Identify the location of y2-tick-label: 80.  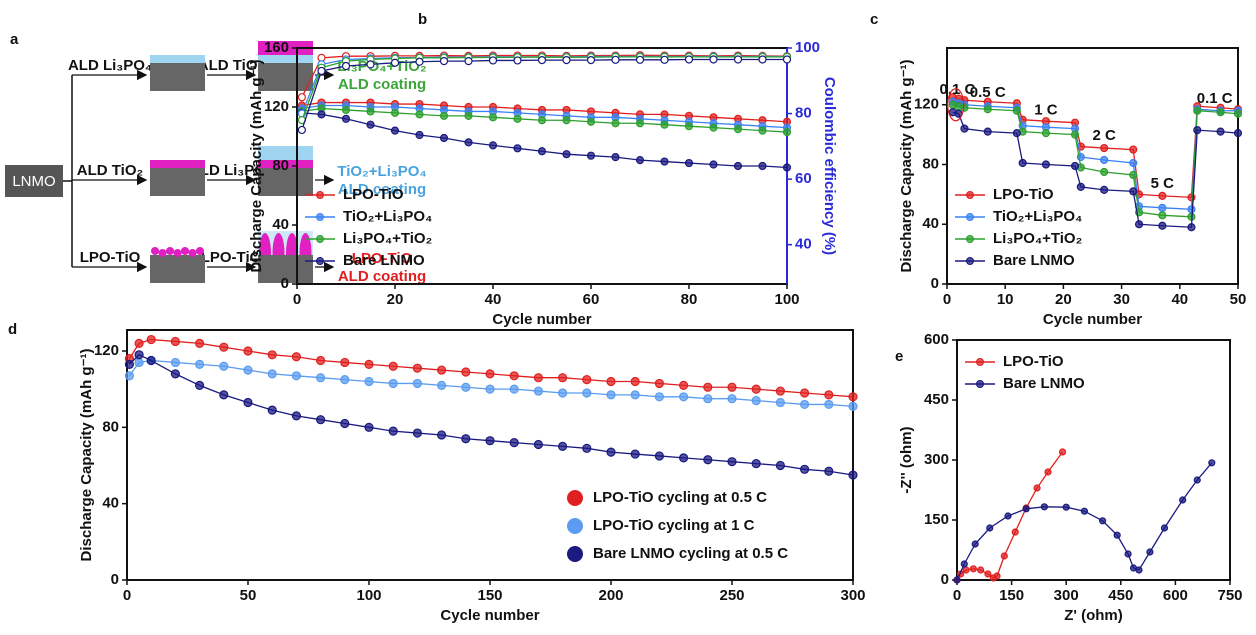
(803, 113).